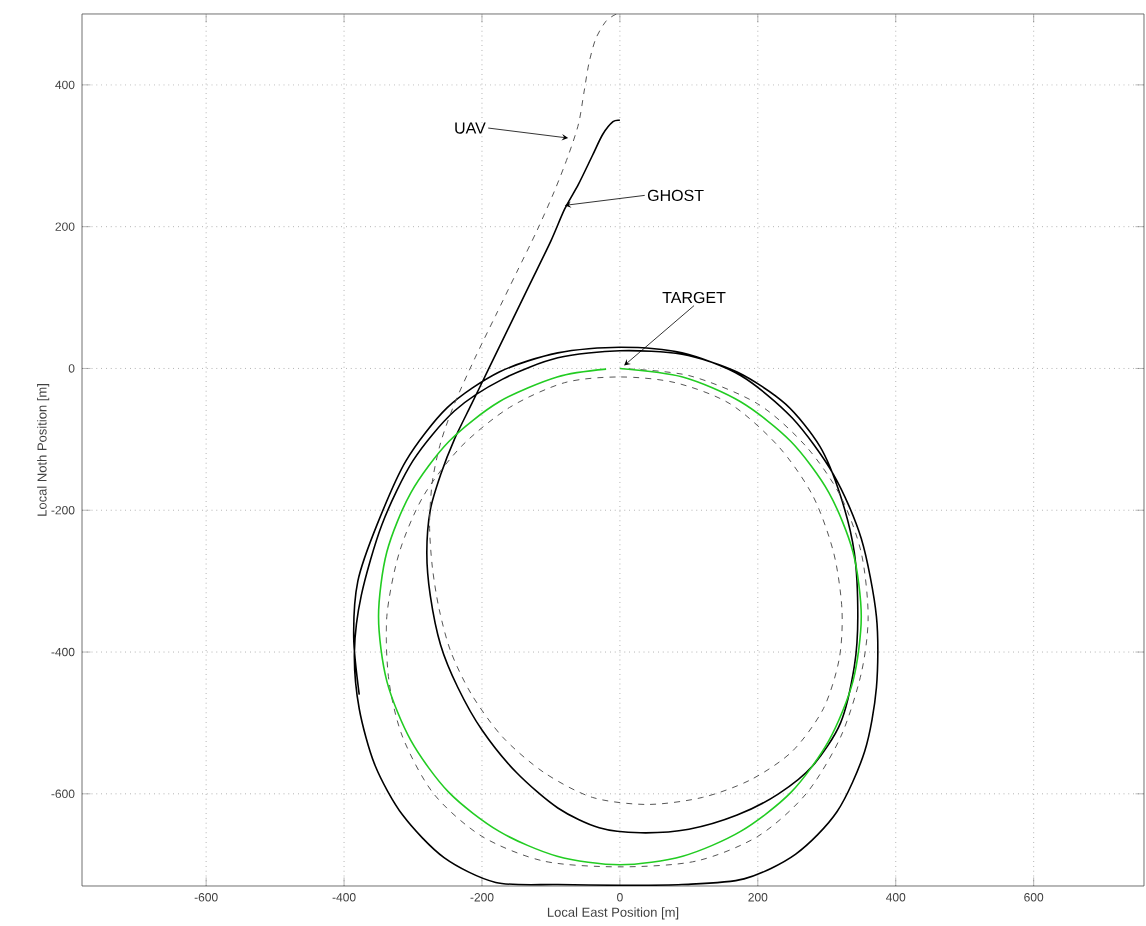 The width and height of the screenshot is (1146, 926). I want to click on annotation: UAV, so click(470, 128).